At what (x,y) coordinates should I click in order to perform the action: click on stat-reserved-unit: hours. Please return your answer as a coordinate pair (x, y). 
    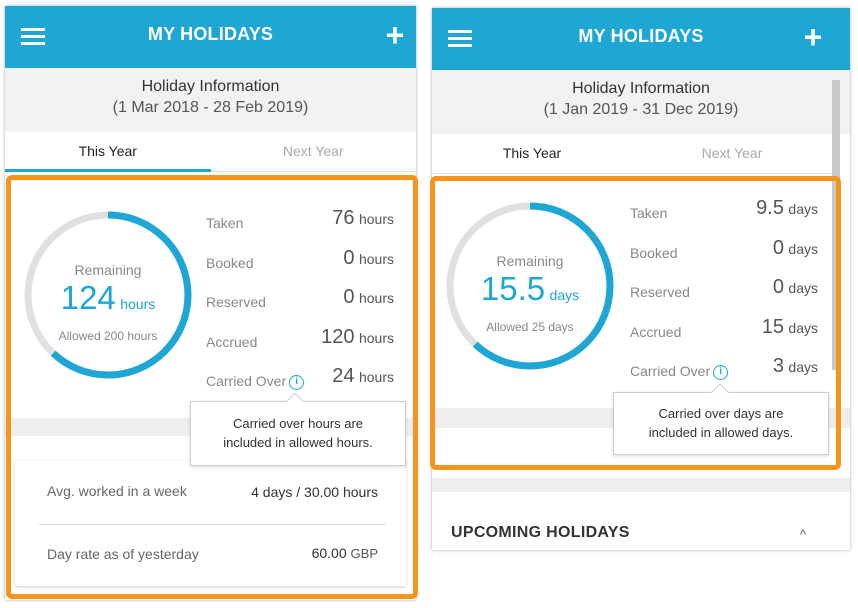
    Looking at the image, I should click on (376, 298).